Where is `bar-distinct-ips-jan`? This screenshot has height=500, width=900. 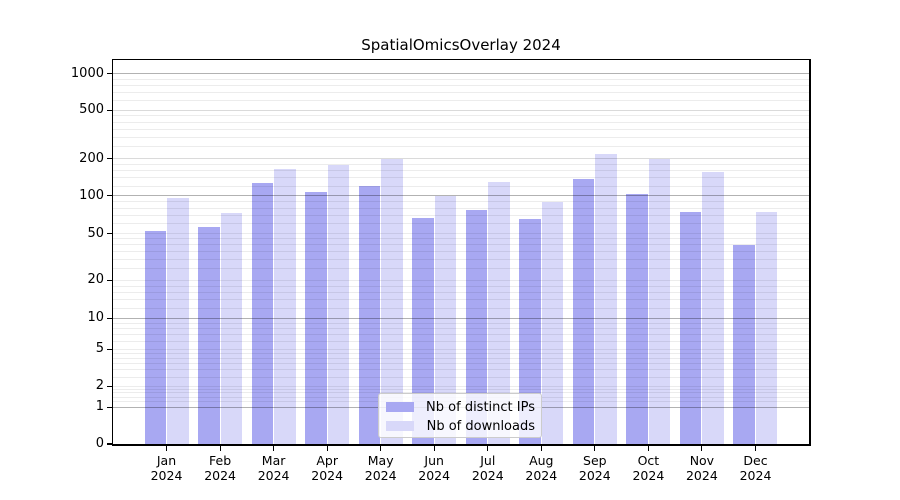 bar-distinct-ips-jan is located at coordinates (155, 337).